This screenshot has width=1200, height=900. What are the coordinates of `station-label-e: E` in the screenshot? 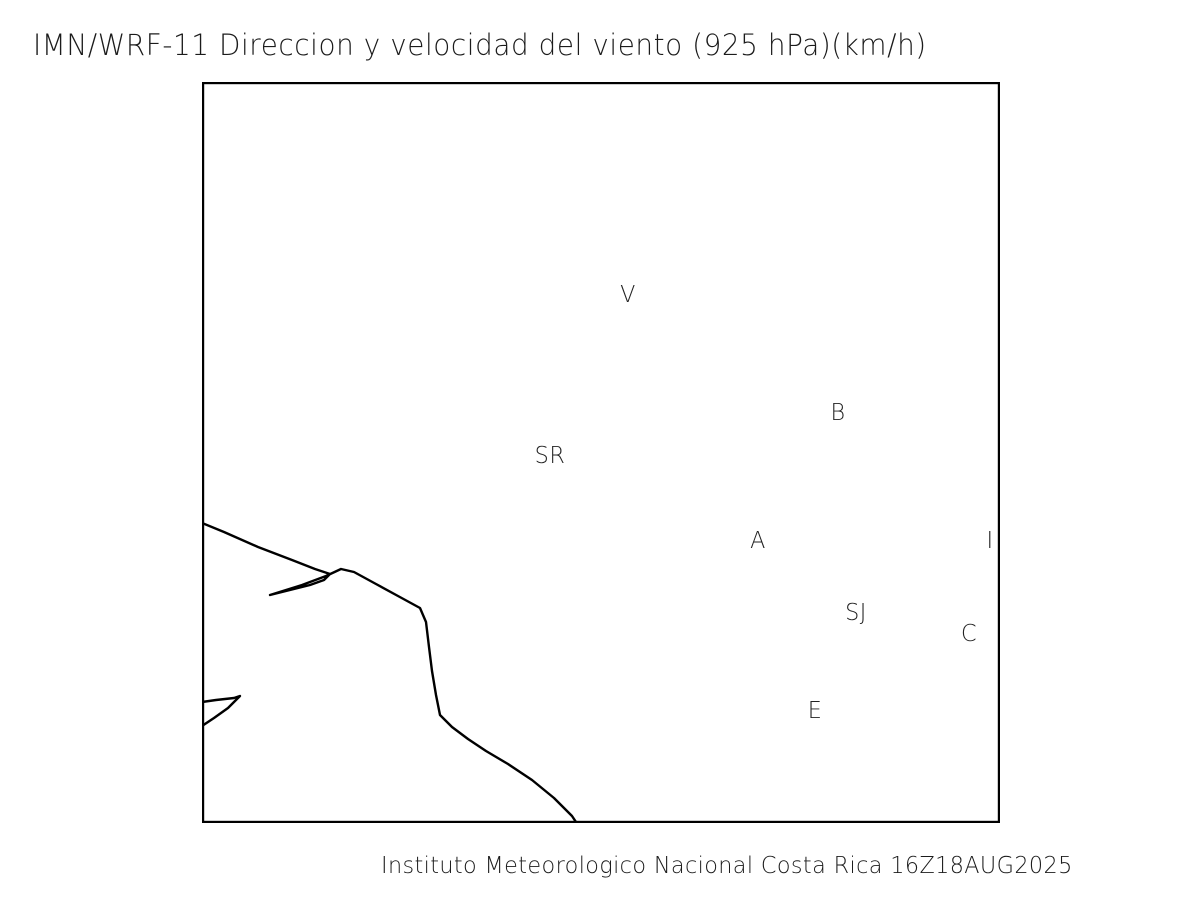 It's located at (815, 711).